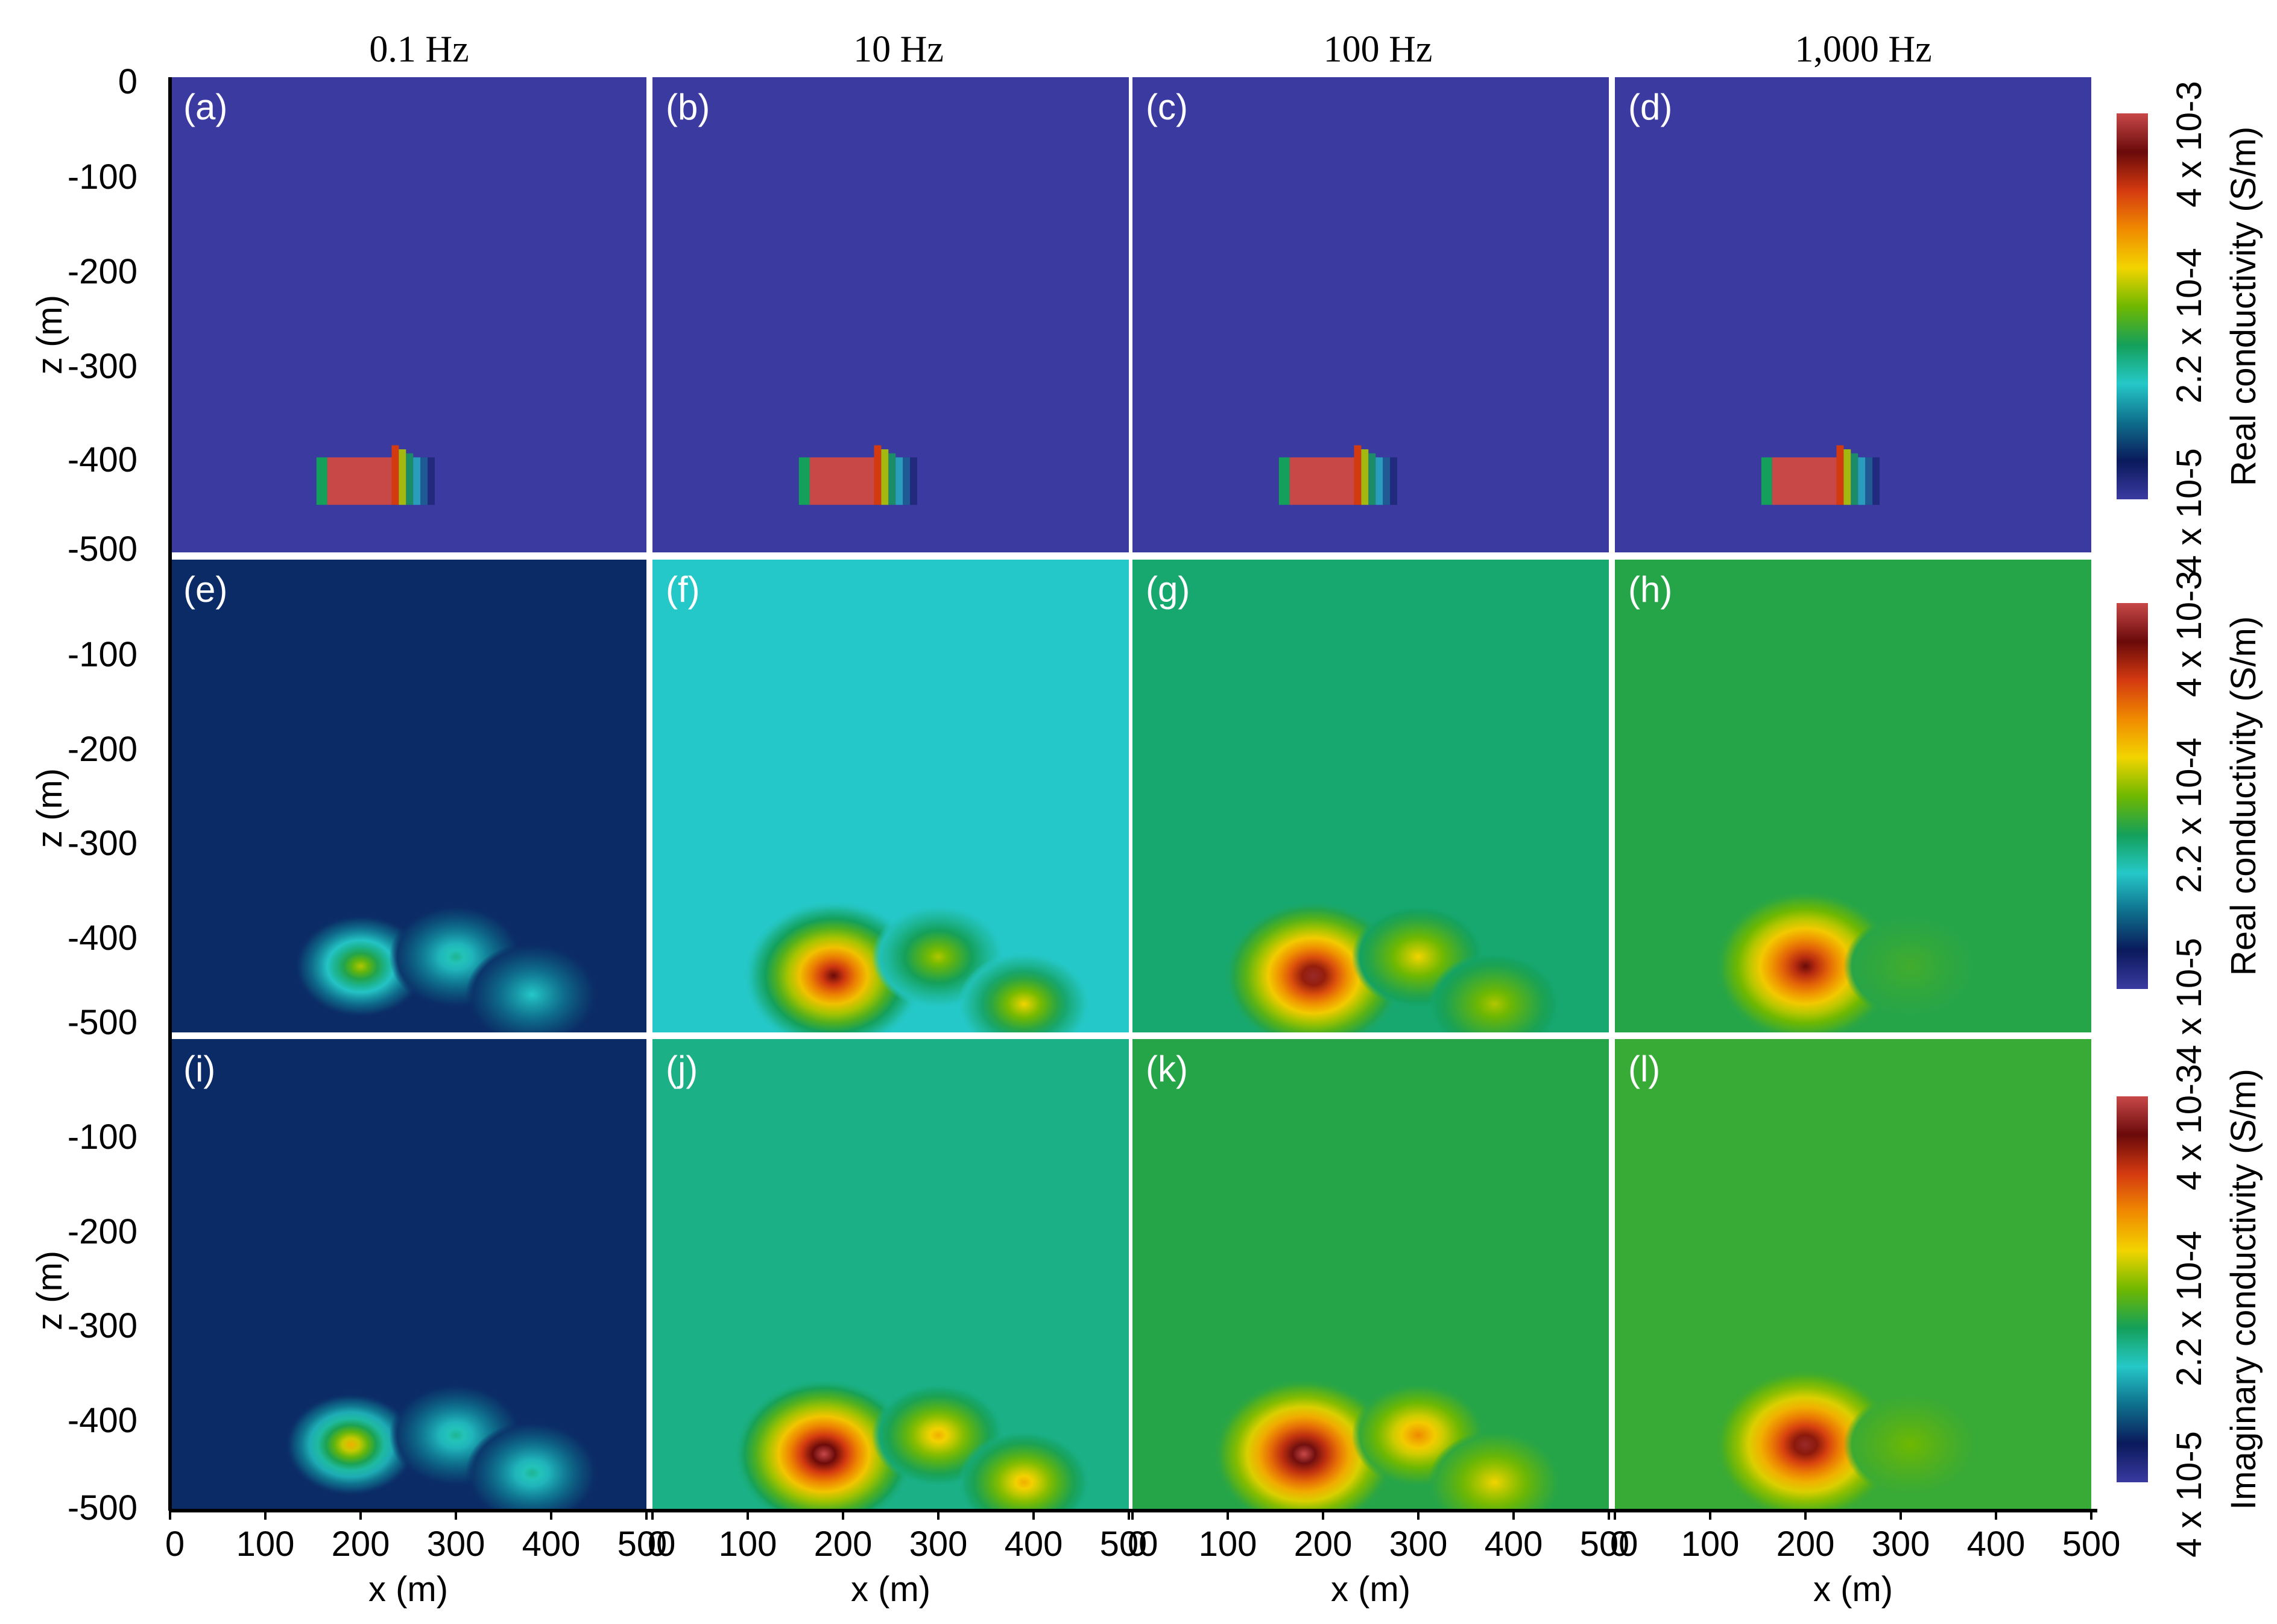  I want to click on panel-label: (b), so click(688, 107).